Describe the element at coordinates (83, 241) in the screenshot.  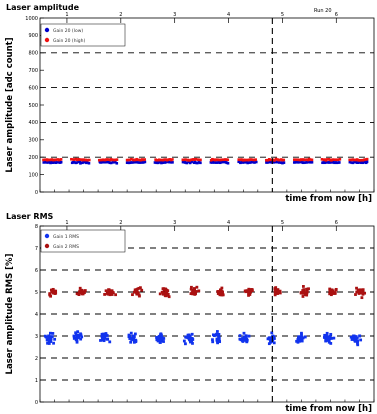
I see `rms-legend: Gain 1 RMS Gain 2 RMS` at that location.